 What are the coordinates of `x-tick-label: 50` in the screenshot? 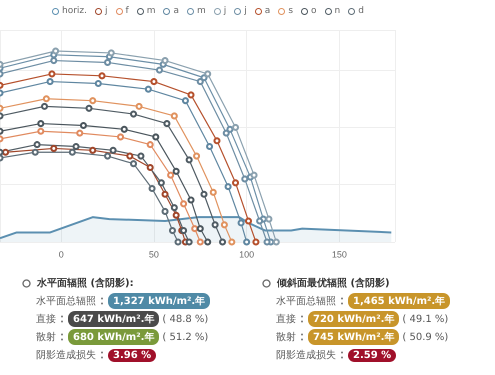 It's located at (153, 255).